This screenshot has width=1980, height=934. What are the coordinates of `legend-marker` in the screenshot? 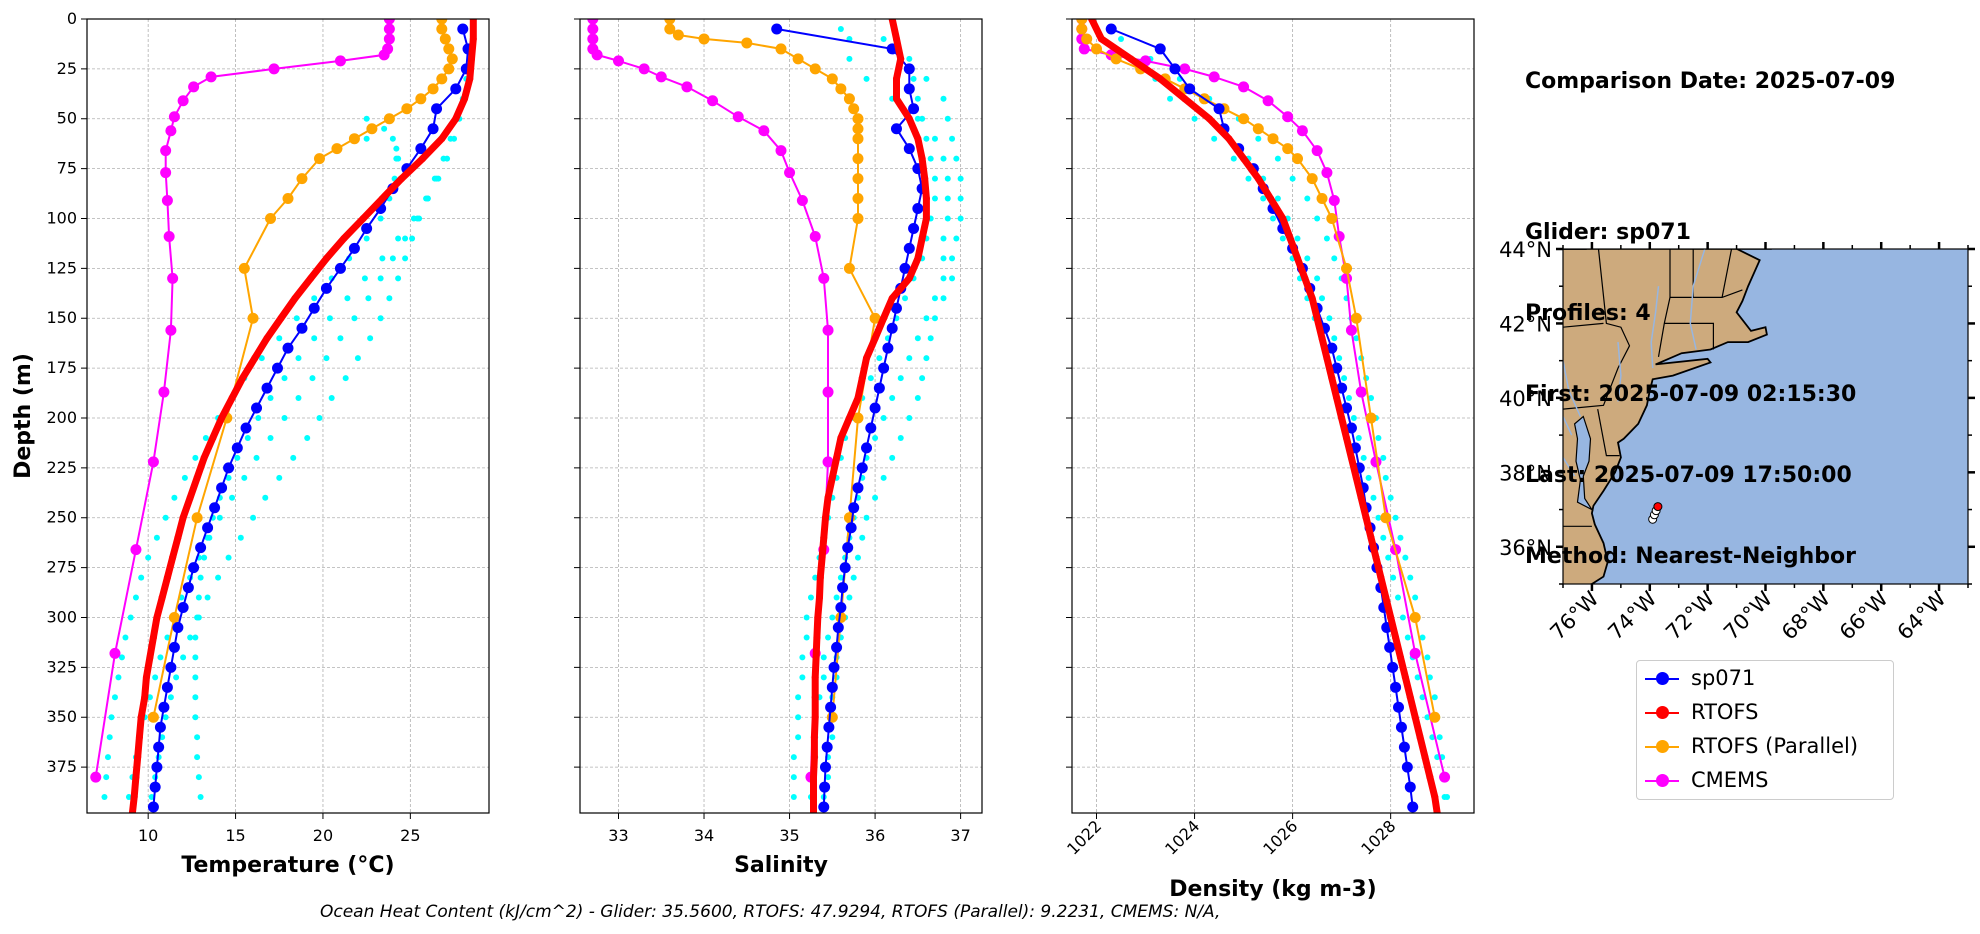 It's located at (1662, 712).